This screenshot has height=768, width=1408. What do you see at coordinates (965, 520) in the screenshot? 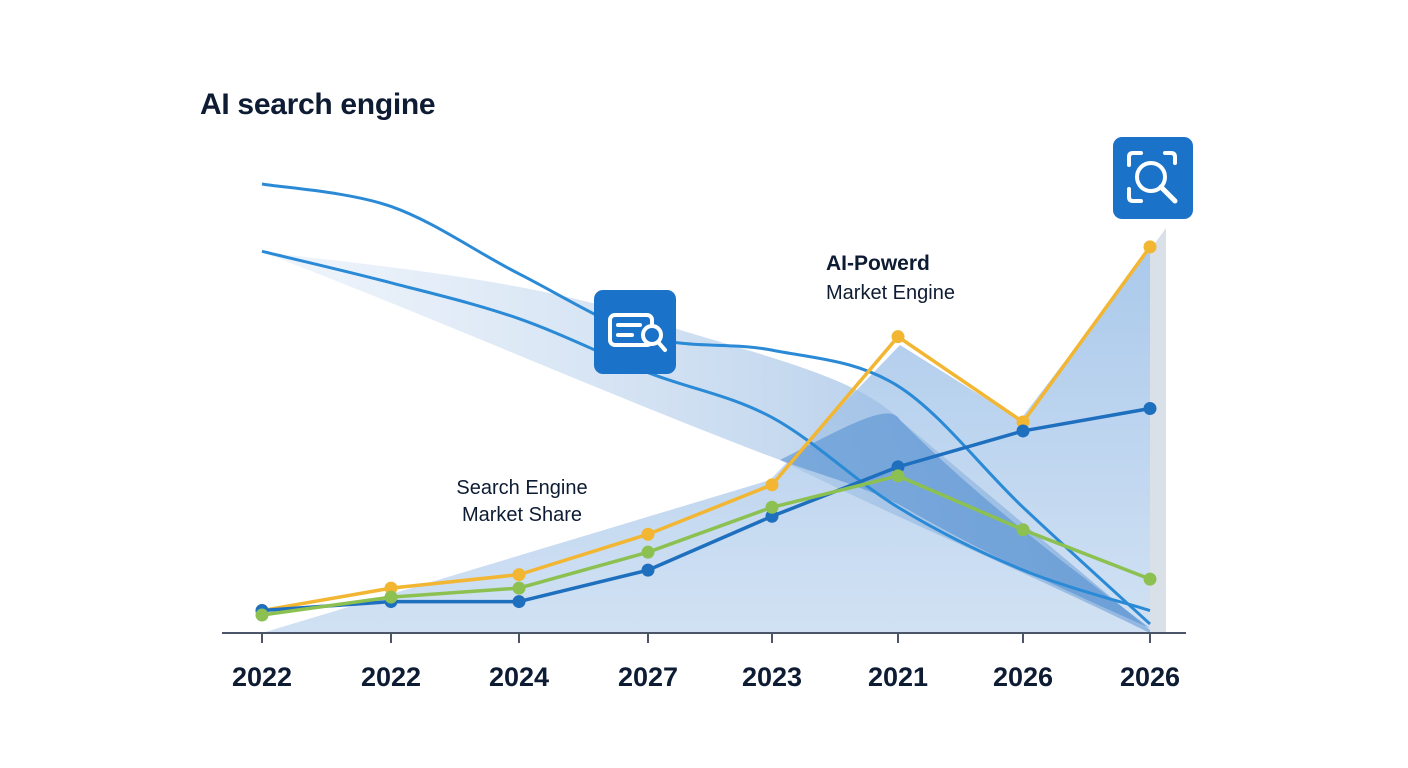
I see `area-overlap` at bounding box center [965, 520].